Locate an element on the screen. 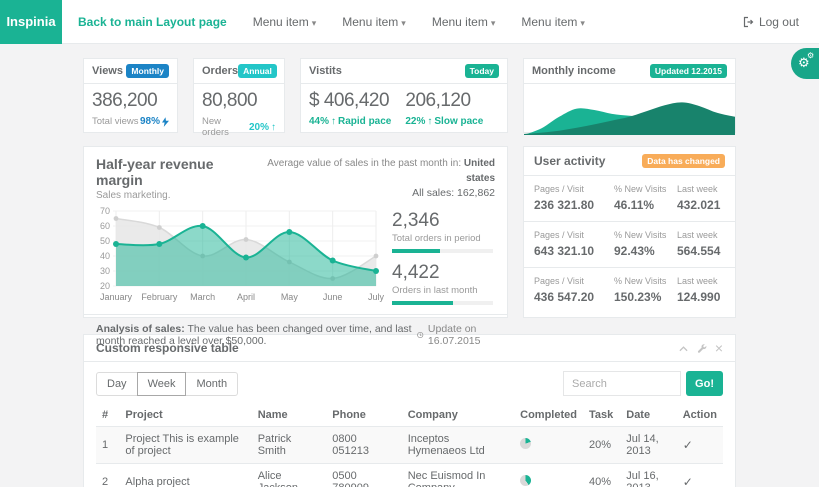 This screenshot has height=487, width=819. col-header-name: Name is located at coordinates (289, 415).